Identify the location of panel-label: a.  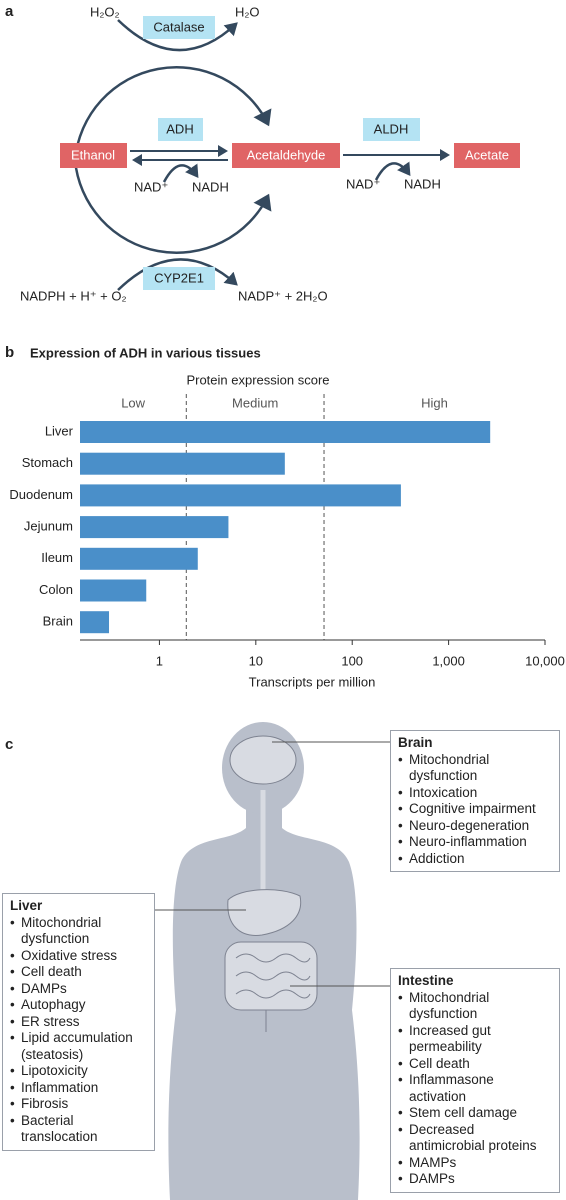
(9, 11).